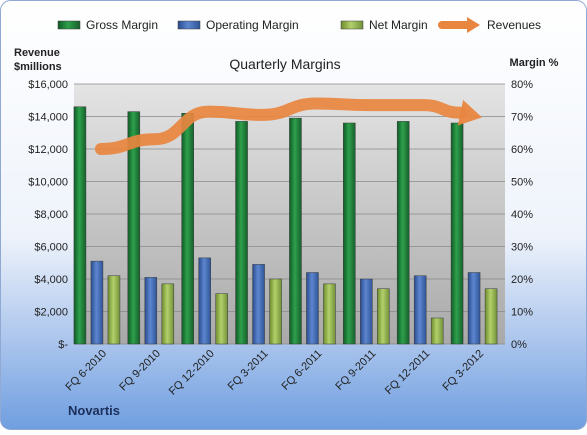  What do you see at coordinates (519, 345) in the screenshot?
I see `right-tick-label: 0%` at bounding box center [519, 345].